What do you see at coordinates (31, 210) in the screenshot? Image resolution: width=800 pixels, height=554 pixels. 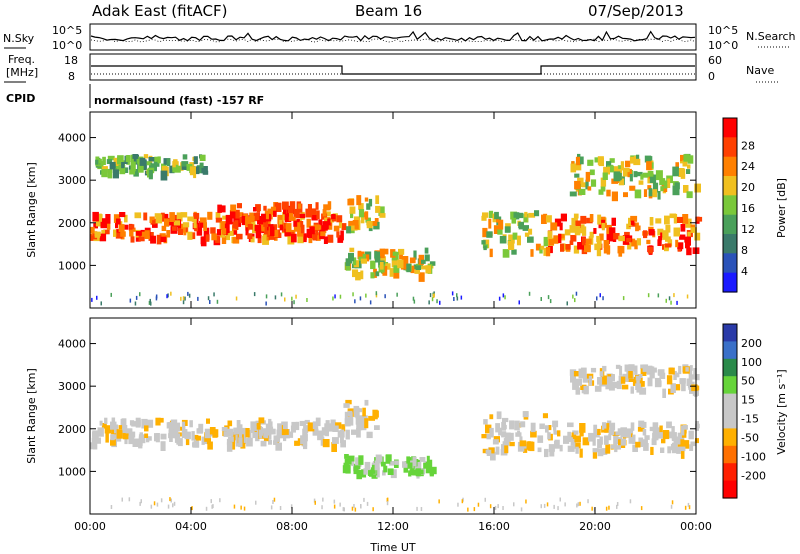 I see `power-ylabel: Slant Range [km]` at bounding box center [31, 210].